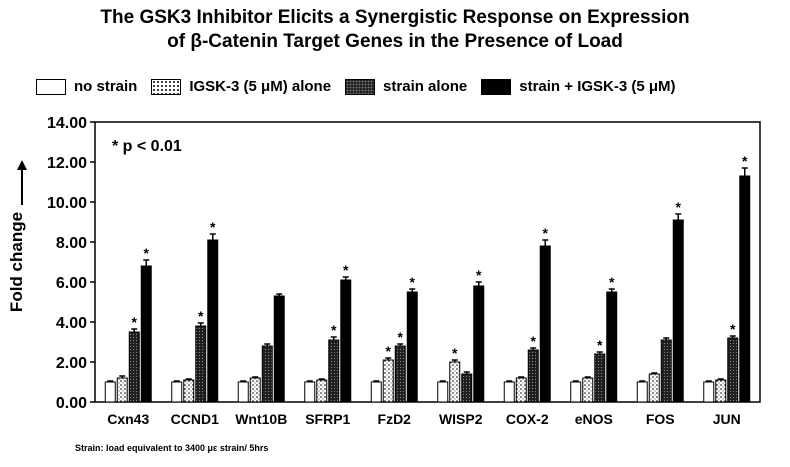  I want to click on significance-annotation: * p < 0.01, so click(147, 146).